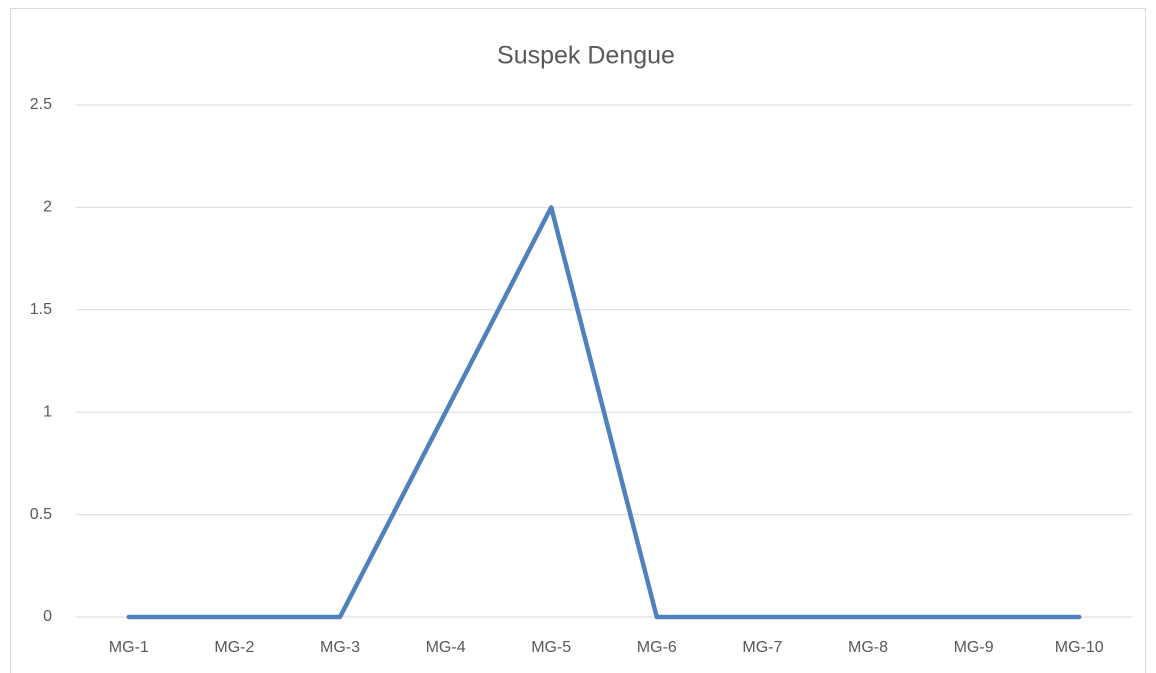 Image resolution: width=1156 pixels, height=673 pixels. Describe the element at coordinates (41, 514) in the screenshot. I see `y-tick-label: 0.5` at that location.